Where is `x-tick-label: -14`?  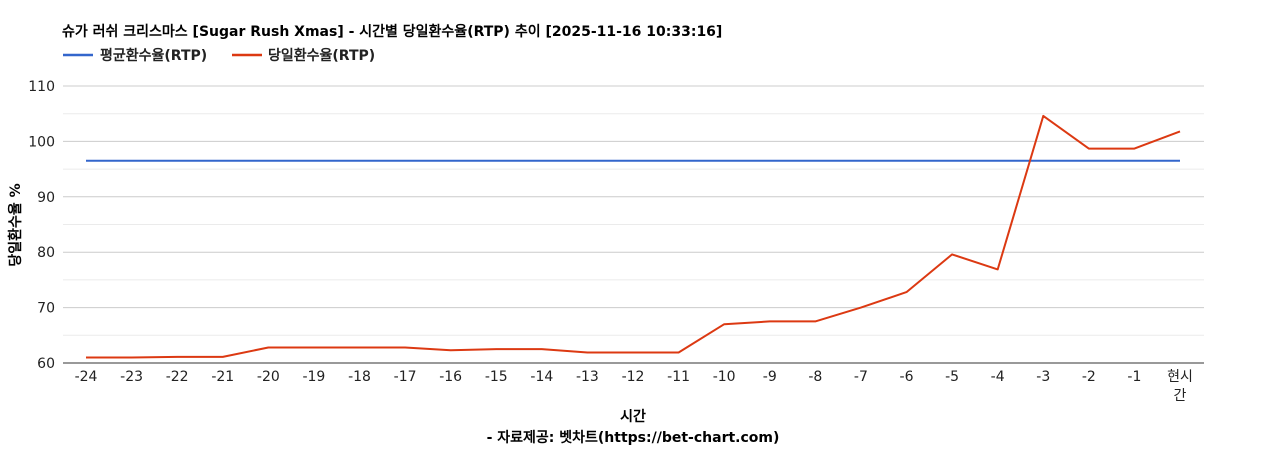
x-tick-label: -14 is located at coordinates (541, 377).